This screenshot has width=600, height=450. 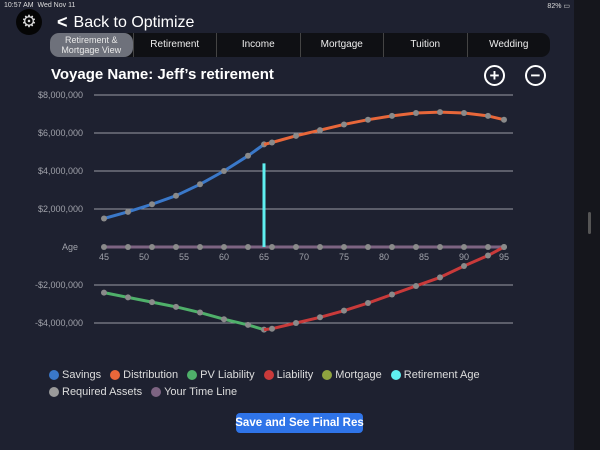 I want to click on legend-row: Required Assets Your Time Line, so click(x=269, y=391).